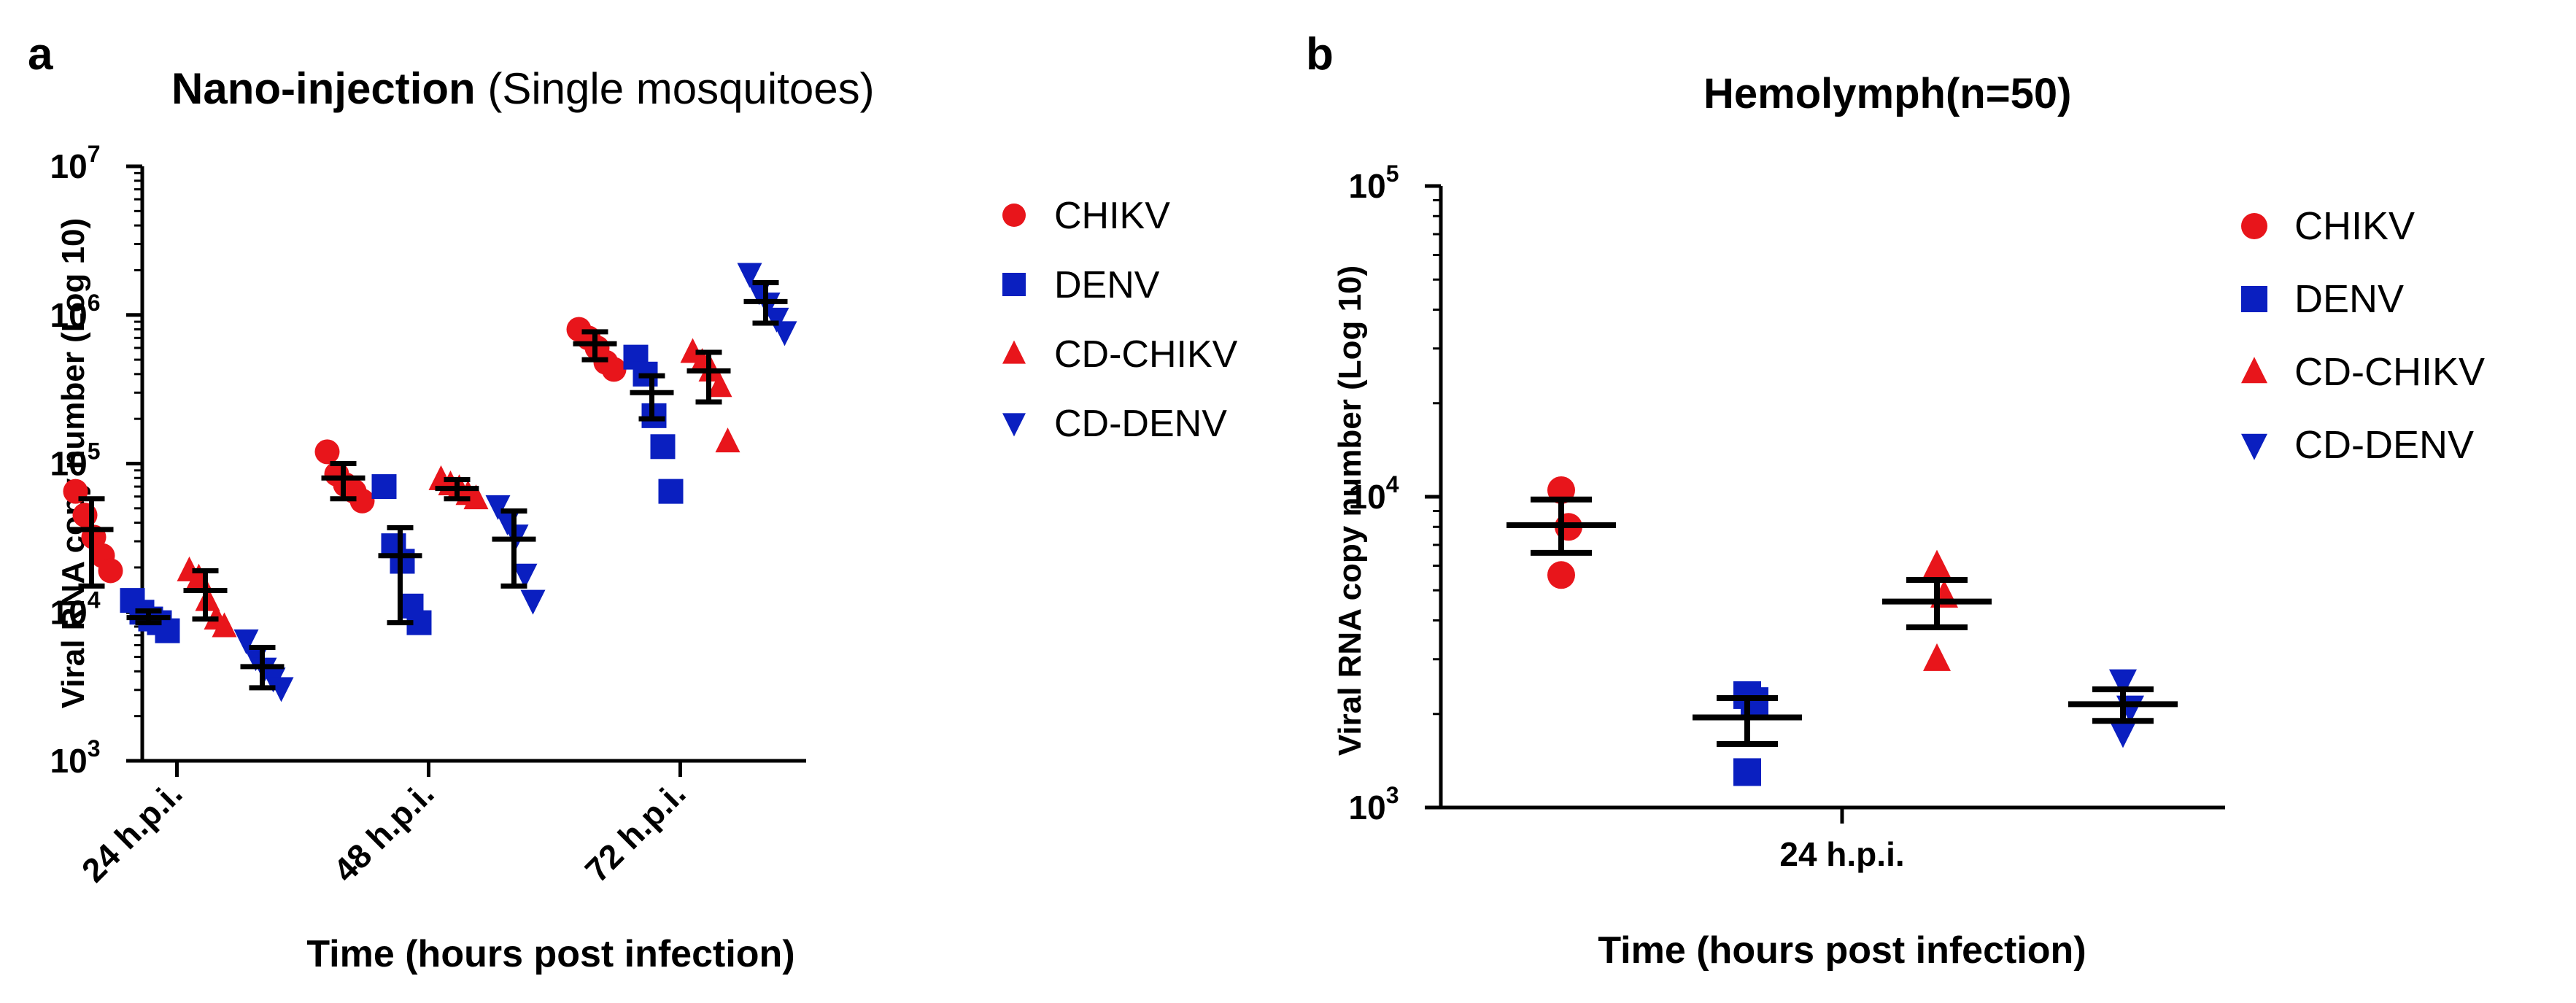 This screenshot has height=1003, width=2576. What do you see at coordinates (94, 154) in the screenshot?
I see `y-tick-exponent: 7` at bounding box center [94, 154].